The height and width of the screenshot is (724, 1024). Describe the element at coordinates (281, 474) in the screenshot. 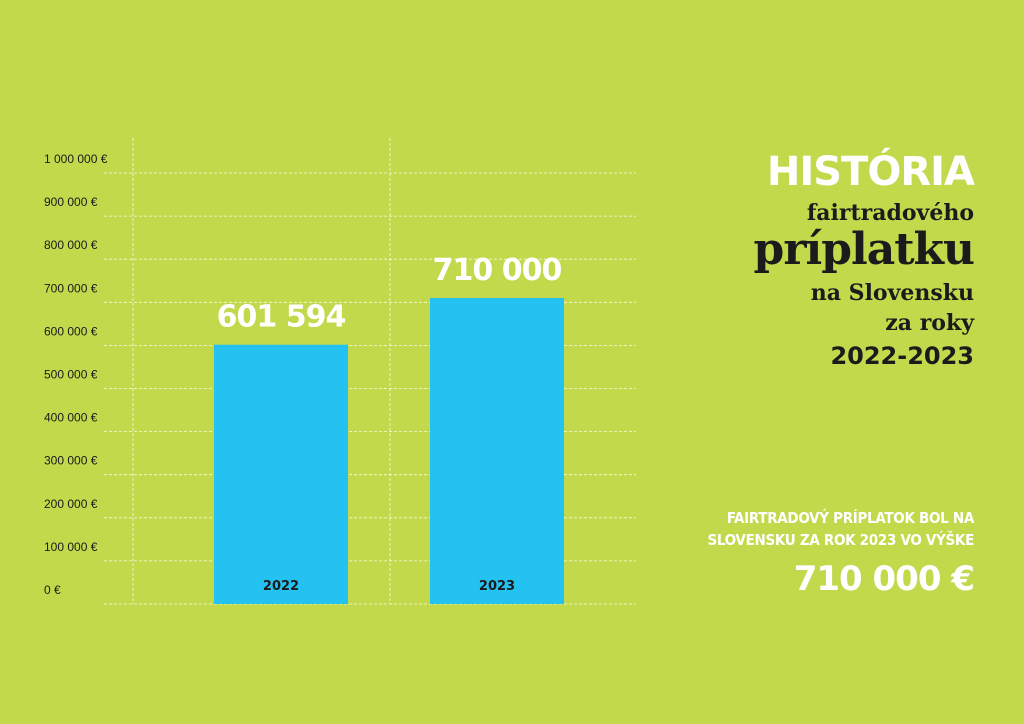

I see `bar-2022` at that location.